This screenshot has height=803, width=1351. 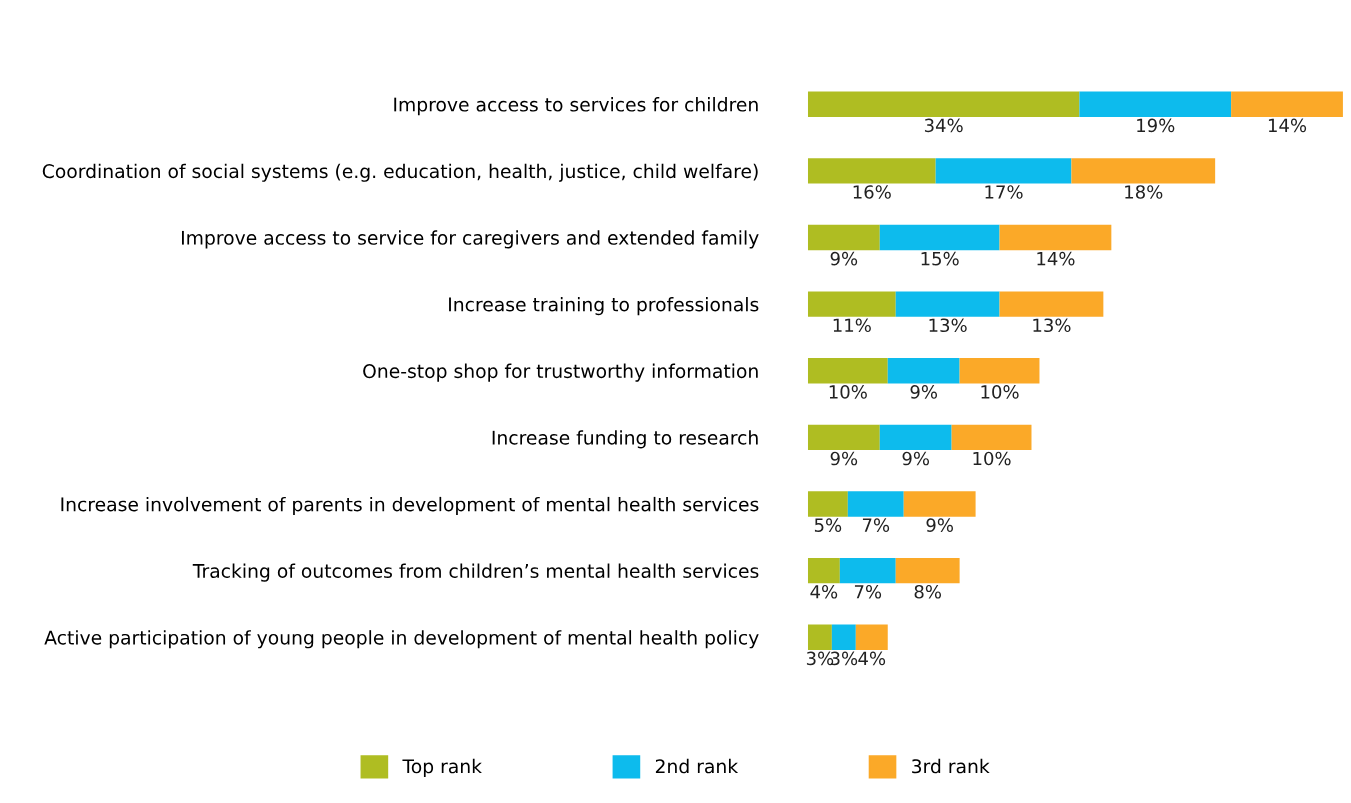 I want to click on y-tick-label: Coordination of social systems (e.g. education, health, justice, child welfare), so click(x=400, y=172).